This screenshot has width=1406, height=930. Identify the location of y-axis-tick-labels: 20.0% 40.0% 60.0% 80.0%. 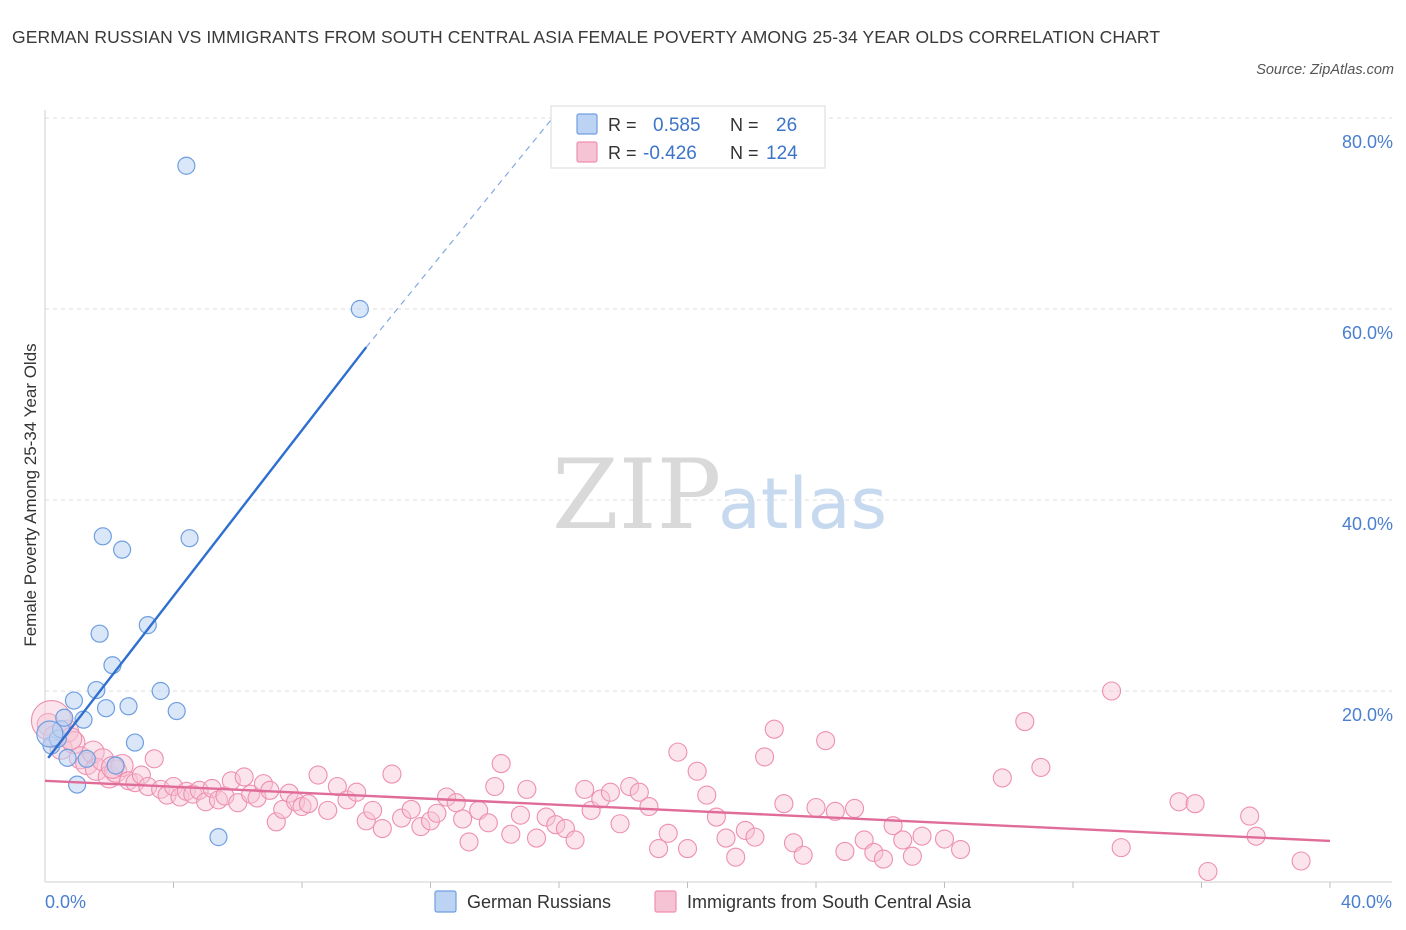
(1367, 428).